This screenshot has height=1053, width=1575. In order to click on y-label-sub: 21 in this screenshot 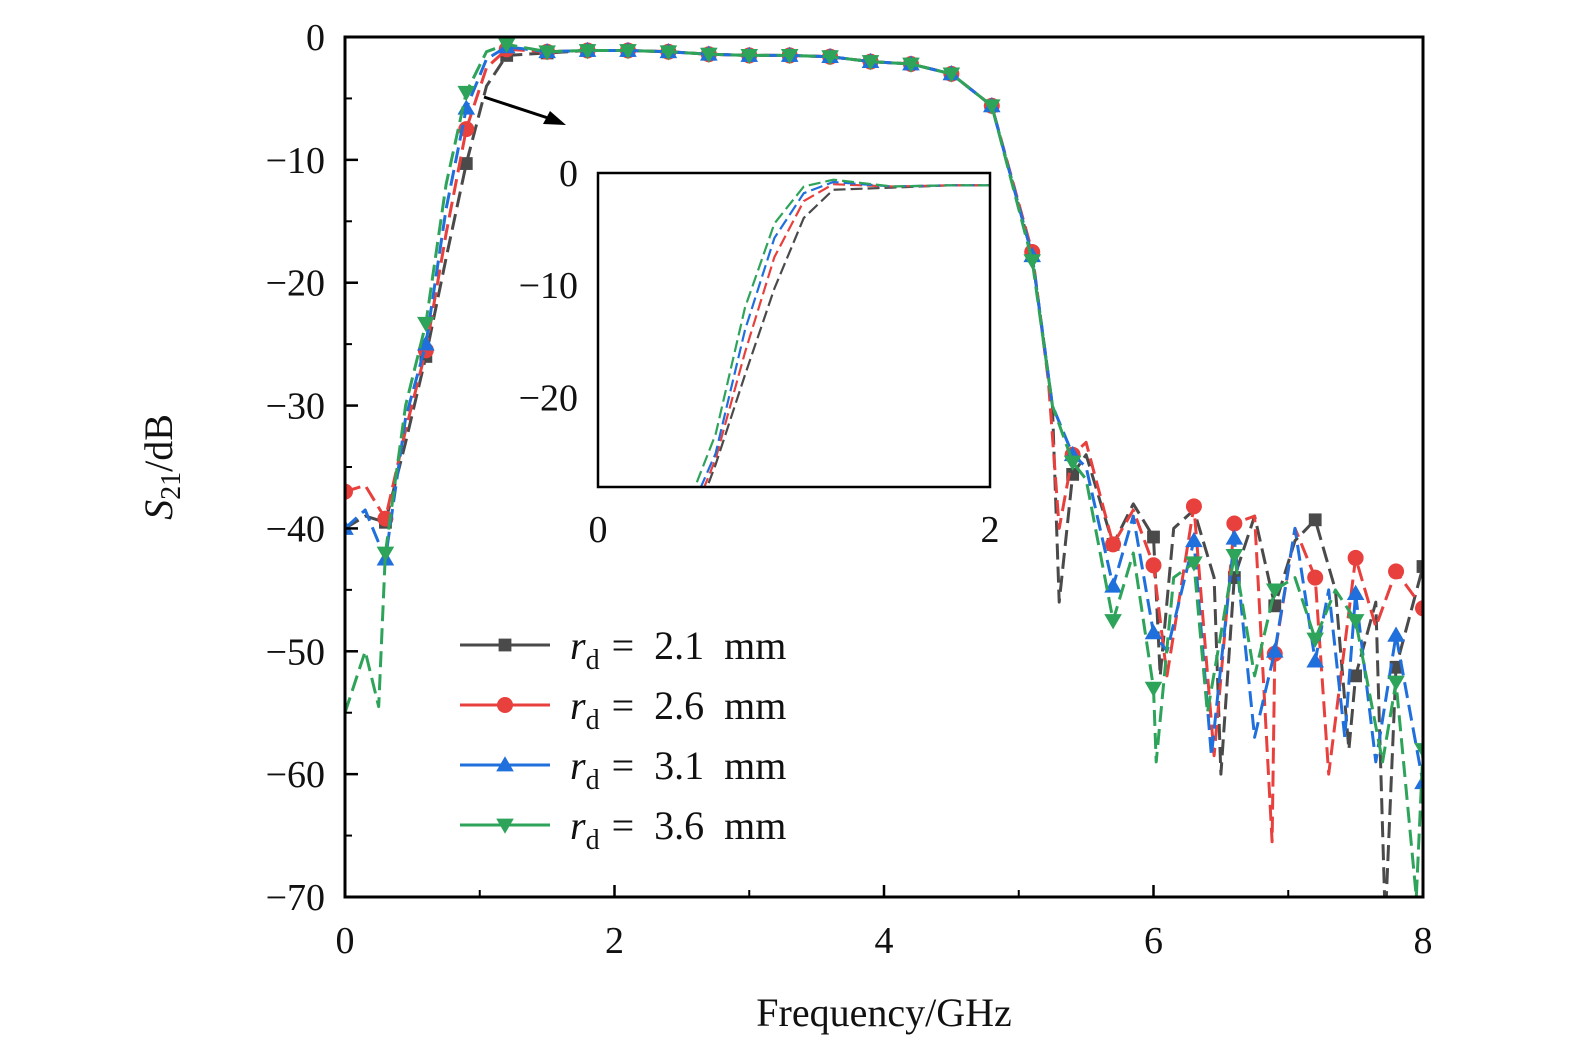, I will do `click(171, 486)`.